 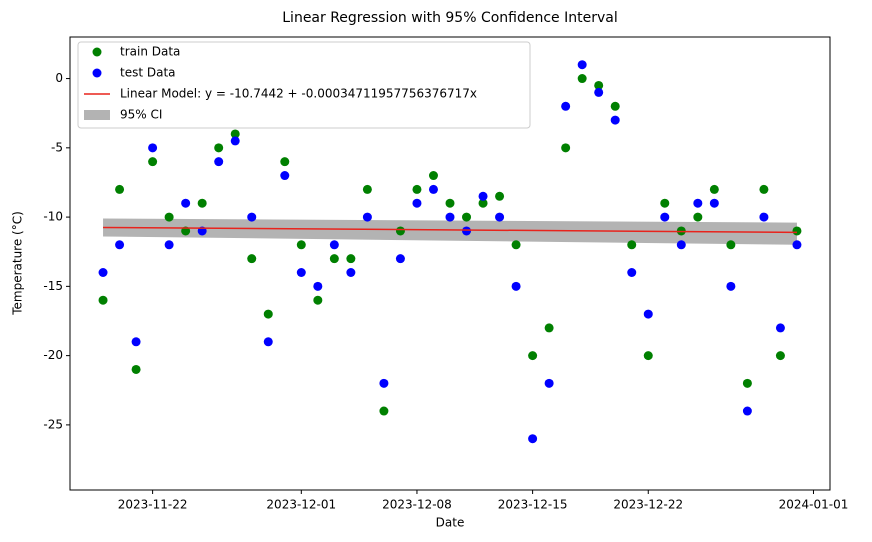 What do you see at coordinates (417, 505) in the screenshot?
I see `x-tick-label: 2023-12-08` at bounding box center [417, 505].